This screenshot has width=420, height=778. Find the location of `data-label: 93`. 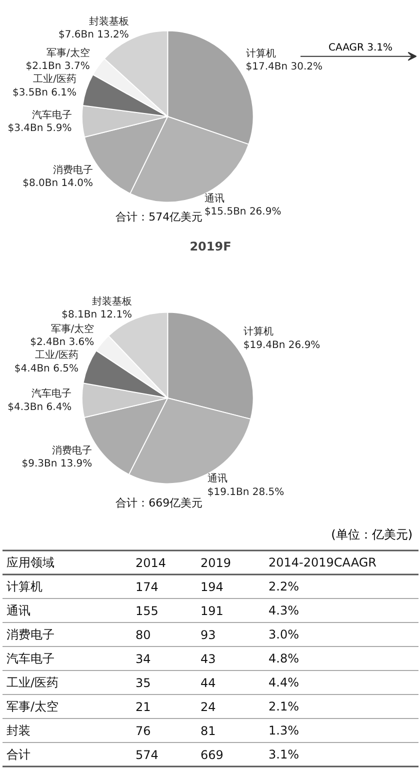

data-label: 93 is located at coordinates (208, 635).